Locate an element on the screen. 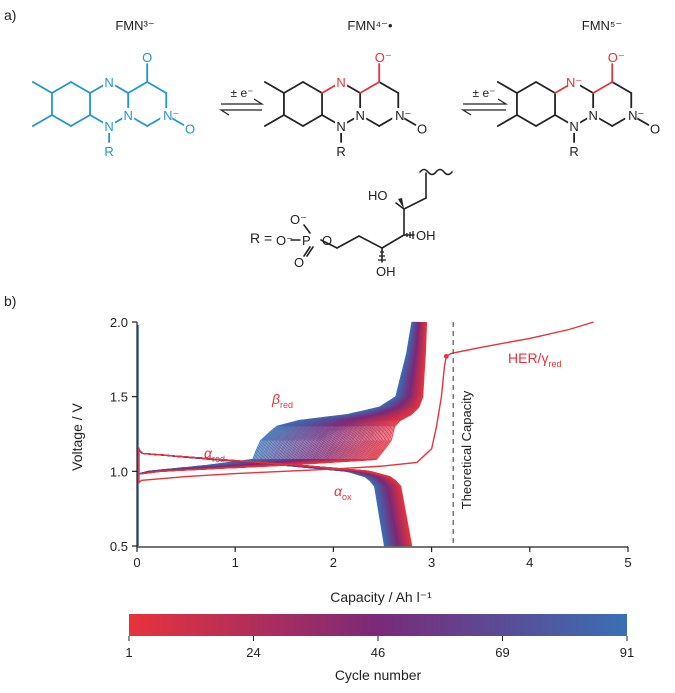  molecule-fmn4: NNN N⁻O⁻OR is located at coordinates (345, 104).